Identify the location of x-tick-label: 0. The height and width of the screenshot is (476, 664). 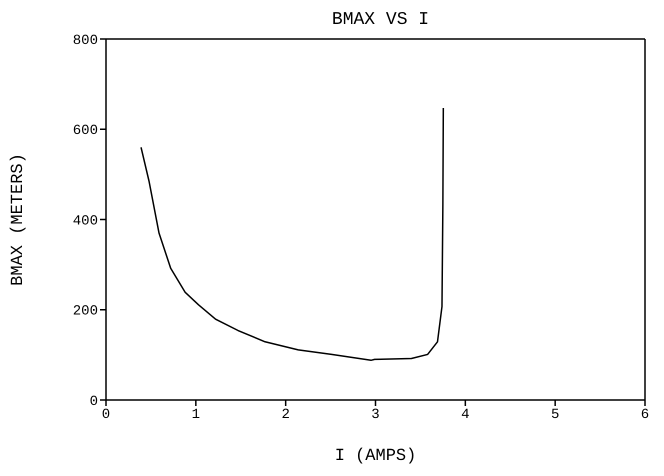
(106, 414).